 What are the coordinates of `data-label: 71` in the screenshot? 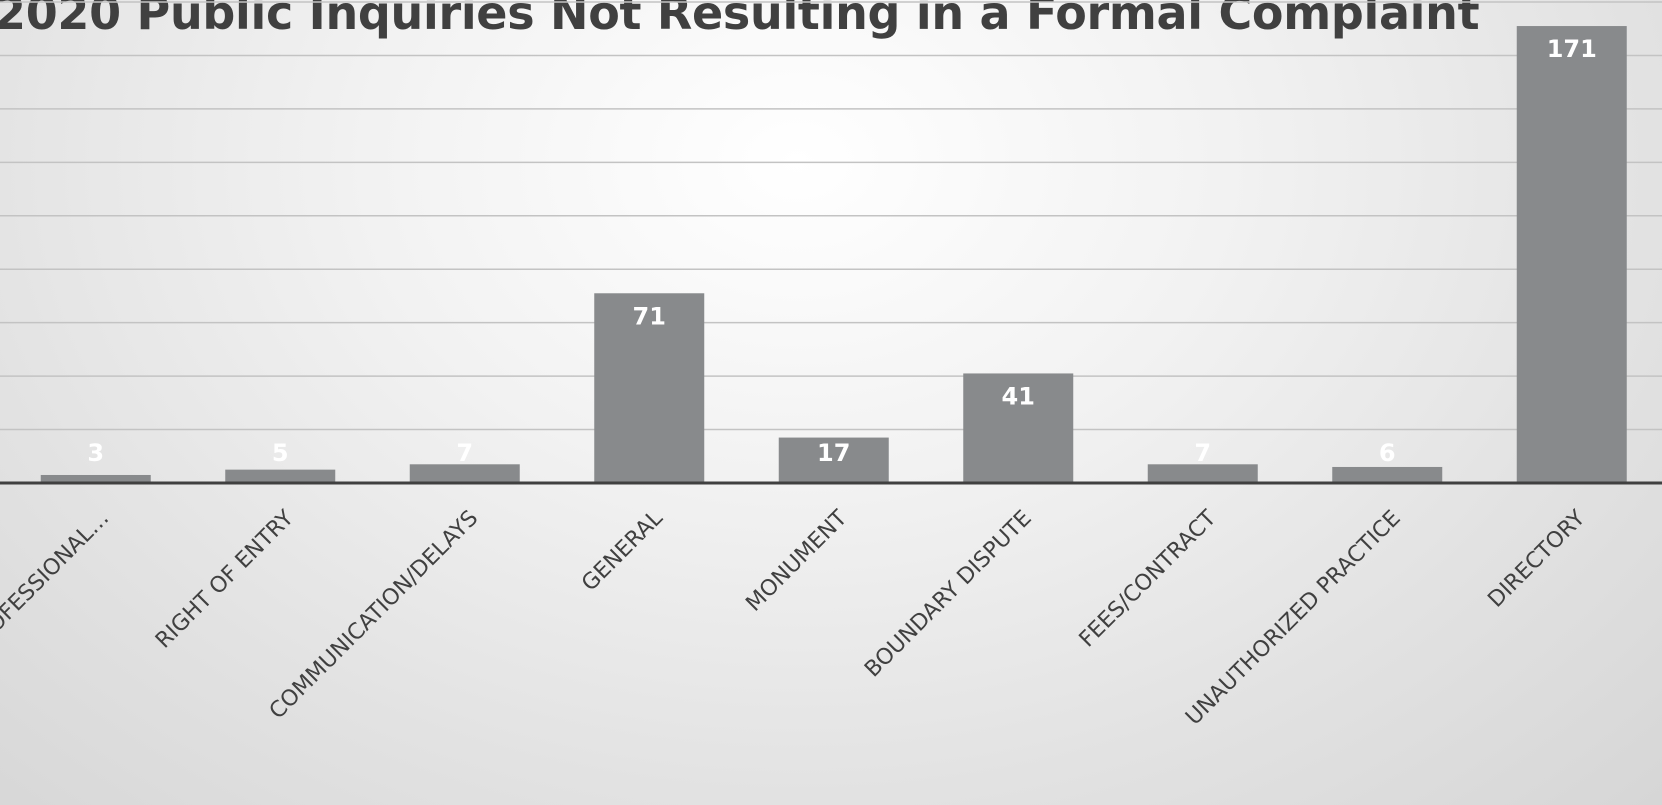 It's located at (649, 316).